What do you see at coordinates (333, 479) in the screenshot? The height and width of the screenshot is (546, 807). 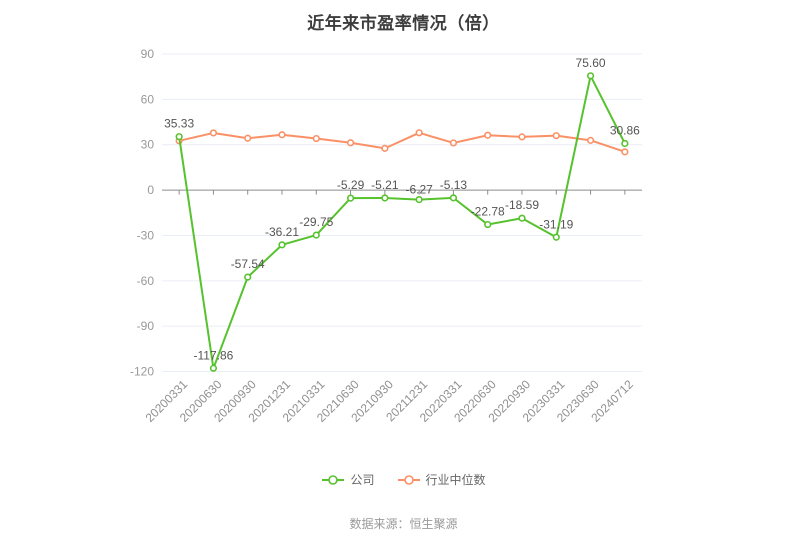 I see `company-series-marker-icon` at bounding box center [333, 479].